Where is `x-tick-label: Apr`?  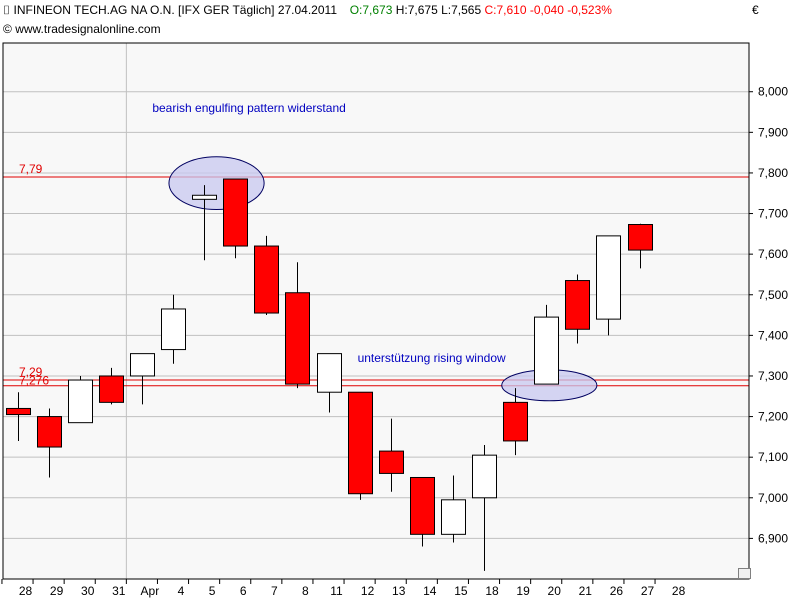
x-tick-label: Apr is located at coordinates (150, 591).